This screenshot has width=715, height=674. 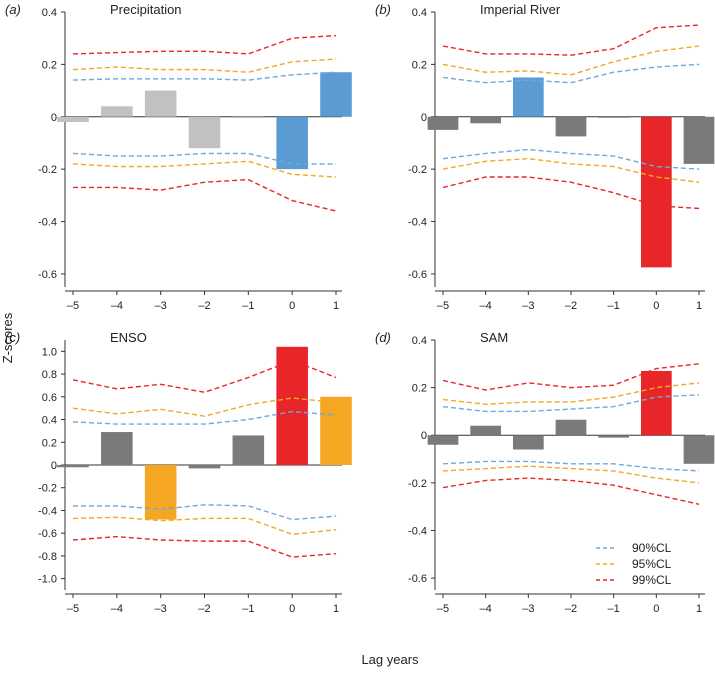 What do you see at coordinates (13, 9) in the screenshot?
I see `panel-letter: (a)` at bounding box center [13, 9].